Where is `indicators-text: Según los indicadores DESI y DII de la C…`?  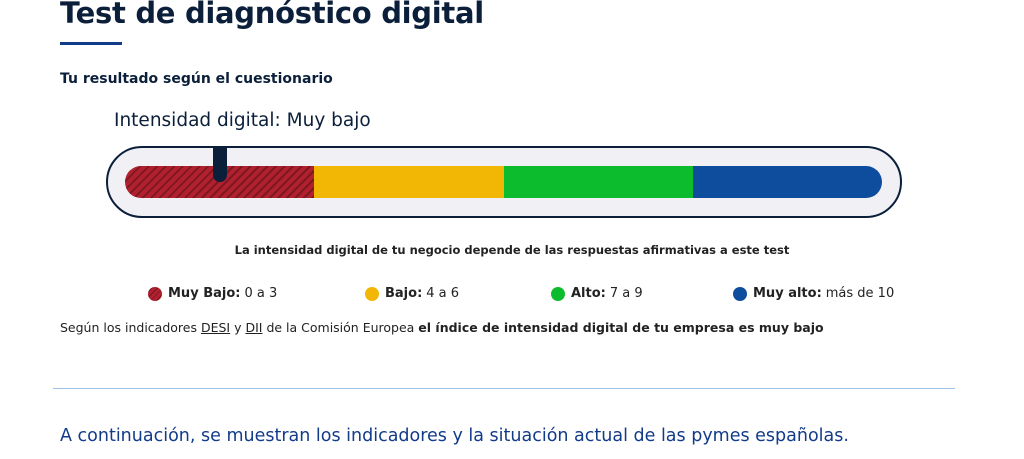 indicators-text: Según los indicadores DESI y DII de la C… is located at coordinates (442, 327).